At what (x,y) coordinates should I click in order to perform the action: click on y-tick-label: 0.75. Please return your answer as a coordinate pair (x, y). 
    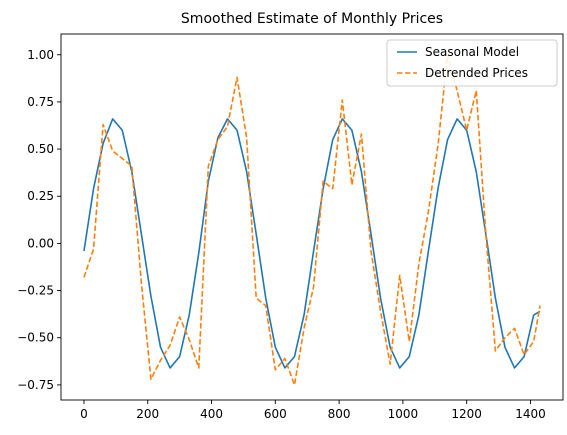
    Looking at the image, I should click on (40, 102).